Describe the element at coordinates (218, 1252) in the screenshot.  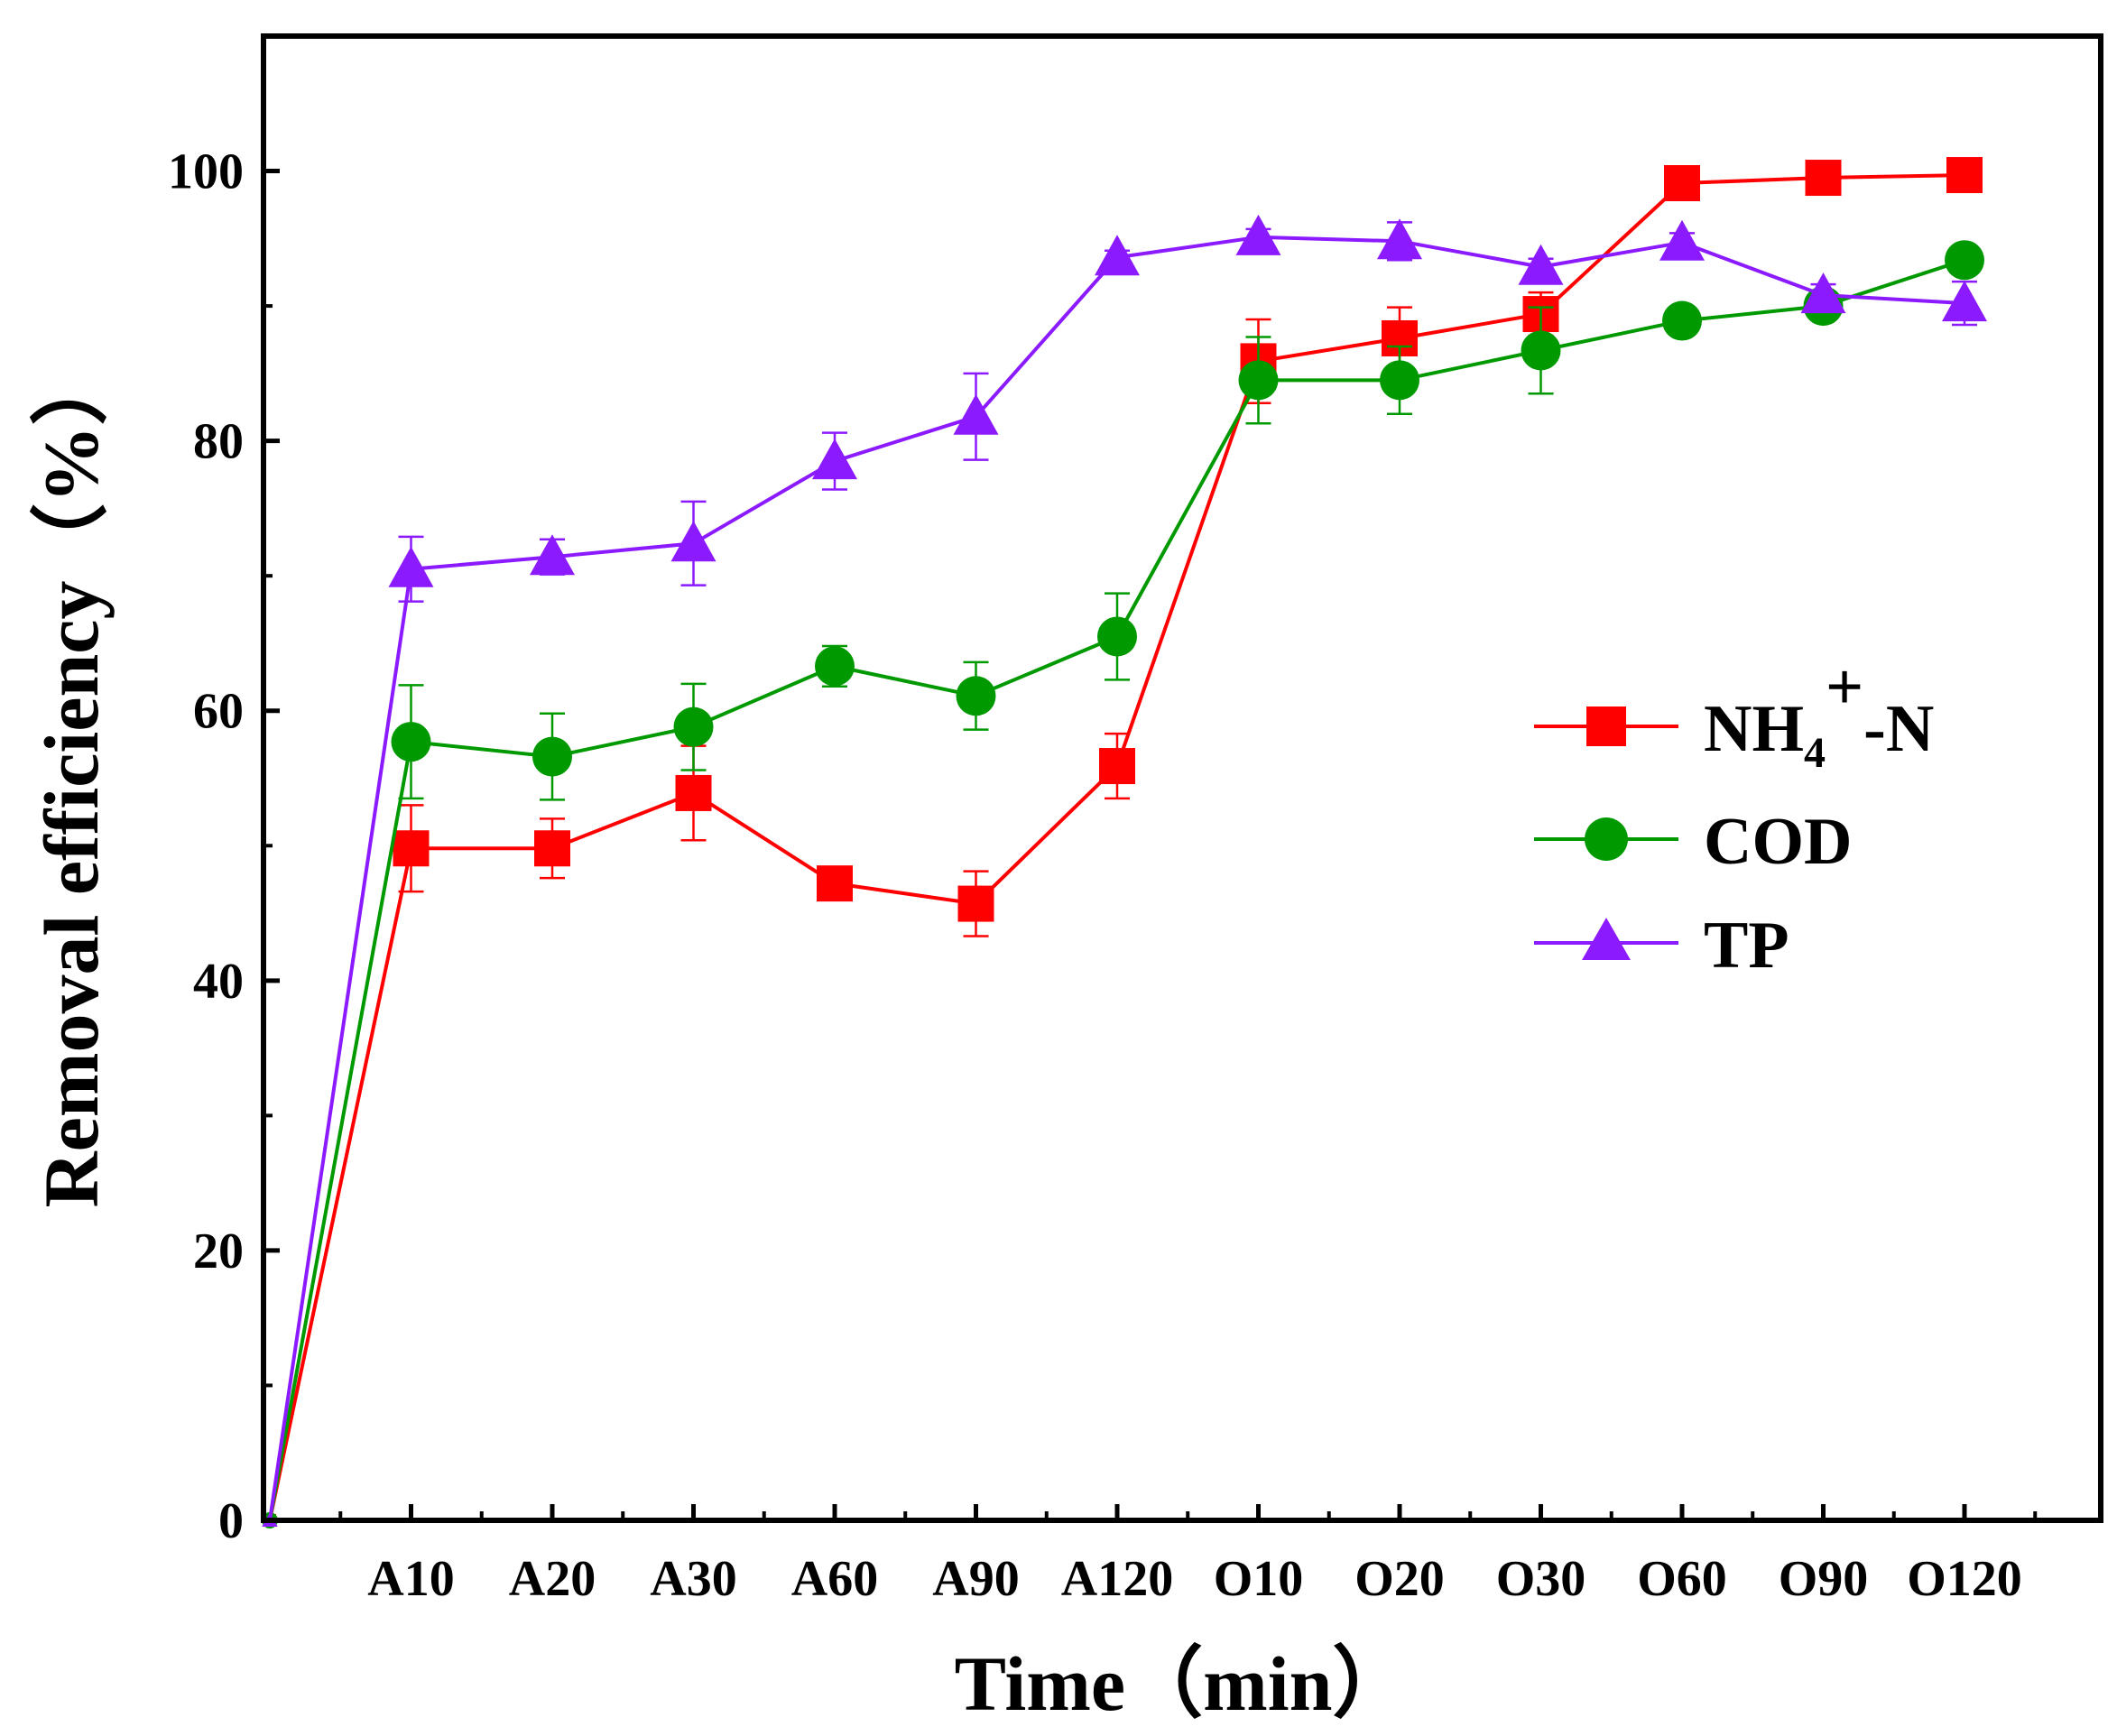
I see `y-tick-label: 20` at that location.